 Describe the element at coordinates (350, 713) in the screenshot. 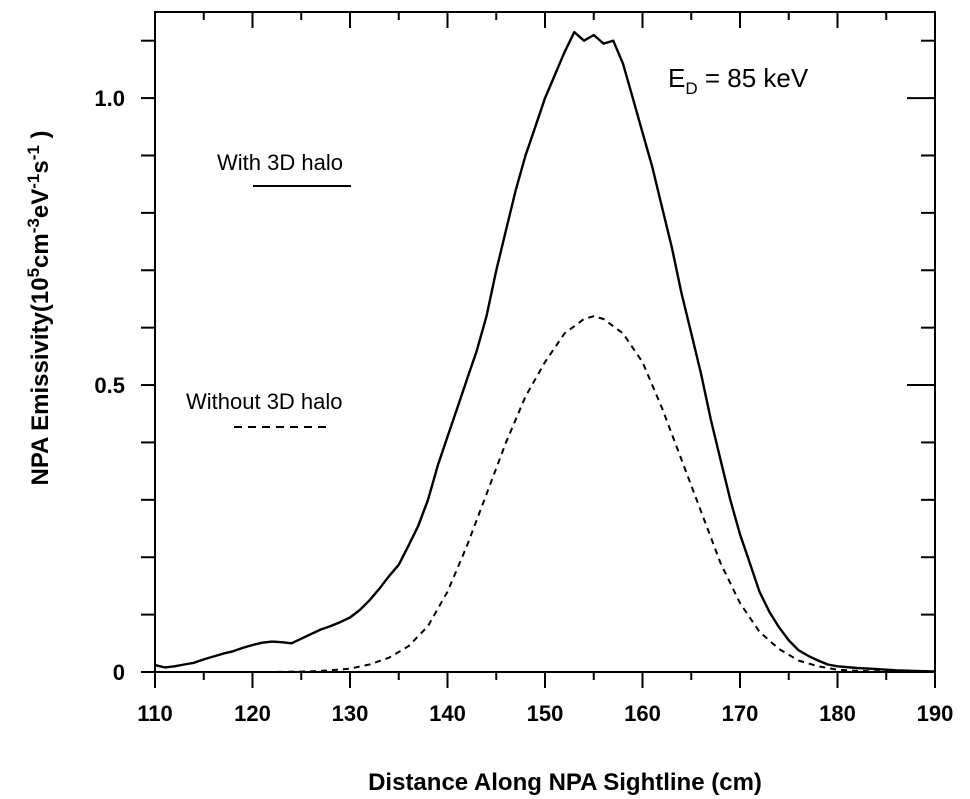

I see `x-tick-label: 130` at that location.